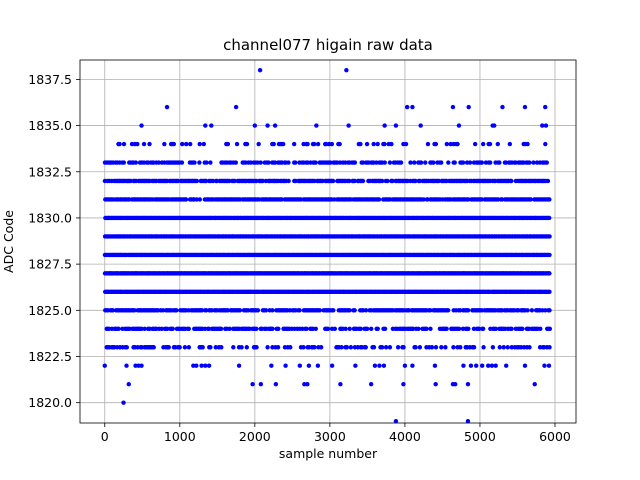 This screenshot has height=480, width=640. I want to click on y-tick-label: 1827.5, so click(50, 264).